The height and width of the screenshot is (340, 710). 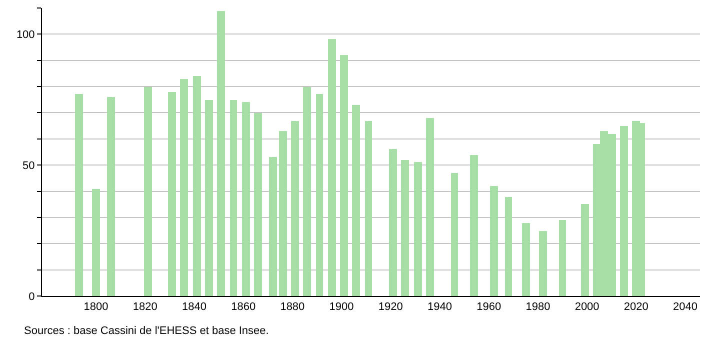 I want to click on x-tick-label: 1960, so click(x=489, y=307).